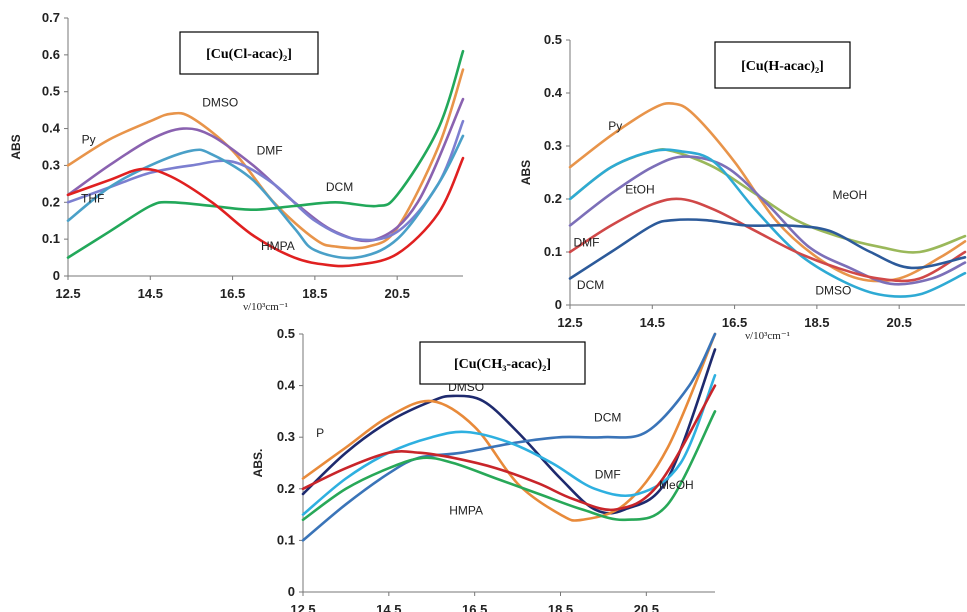 The width and height of the screenshot is (967, 612). I want to click on y-tick-label: 0.7, so click(51, 17).